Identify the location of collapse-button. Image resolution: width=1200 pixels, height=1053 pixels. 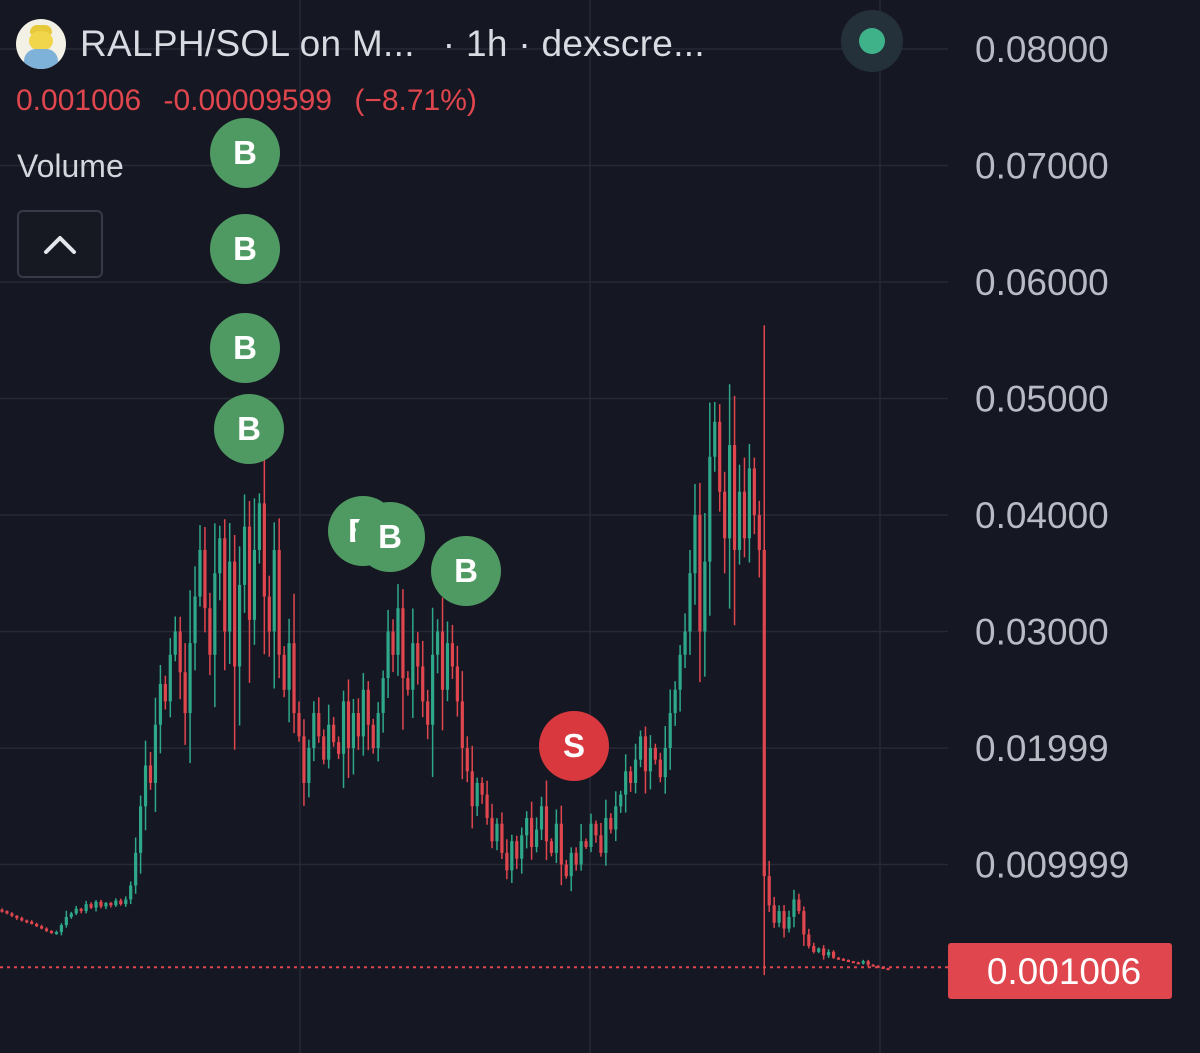
(60, 244).